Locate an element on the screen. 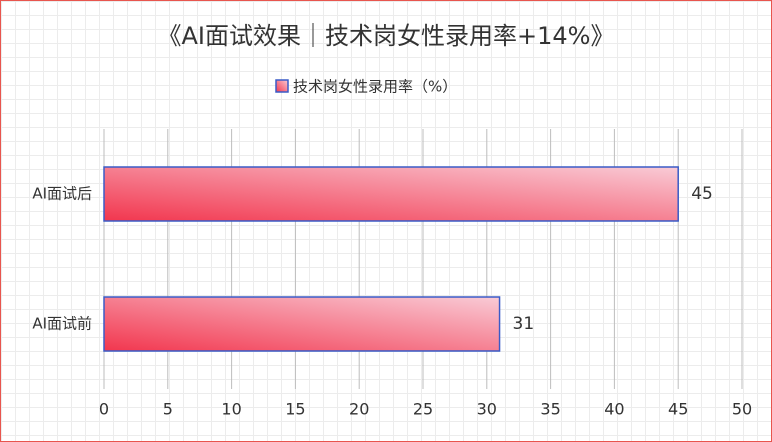  legend-label: 技术岗女性录用率（%） is located at coordinates (375, 87).